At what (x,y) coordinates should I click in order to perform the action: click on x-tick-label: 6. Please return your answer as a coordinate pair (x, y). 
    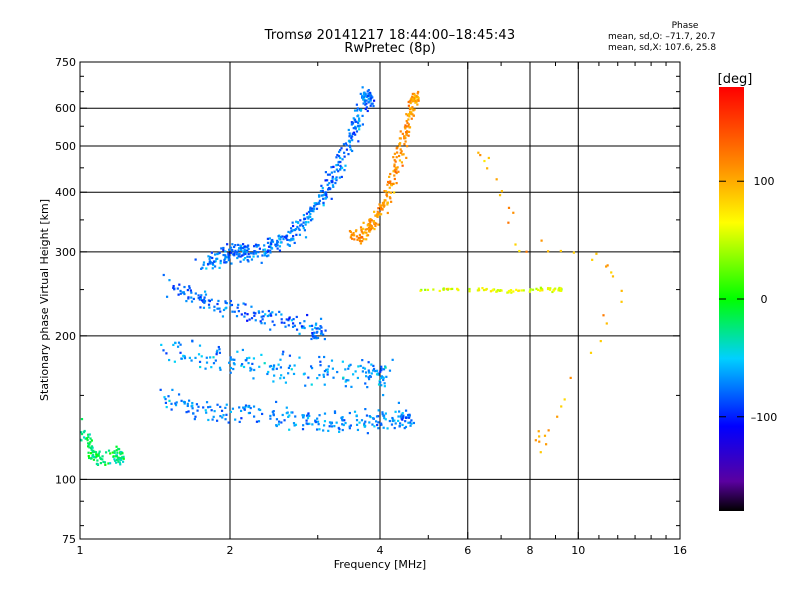
    Looking at the image, I should click on (467, 550).